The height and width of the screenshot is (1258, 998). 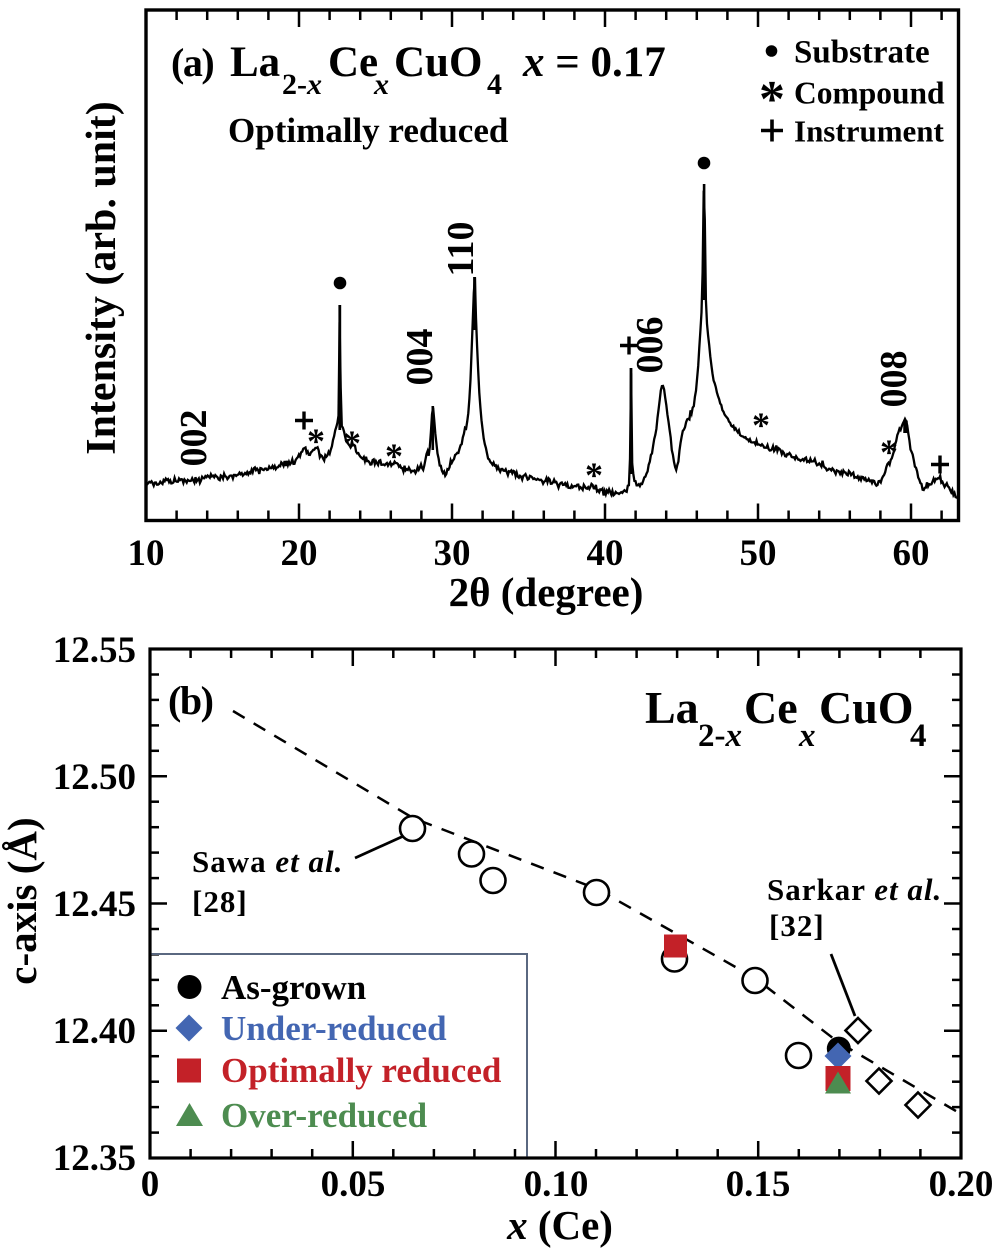 What do you see at coordinates (150, 1184) in the screenshot?
I see `svg-text: 0` at bounding box center [150, 1184].